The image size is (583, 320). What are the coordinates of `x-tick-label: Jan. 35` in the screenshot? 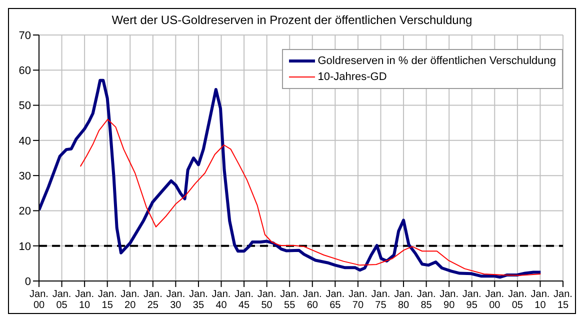 It's located at (198, 300).